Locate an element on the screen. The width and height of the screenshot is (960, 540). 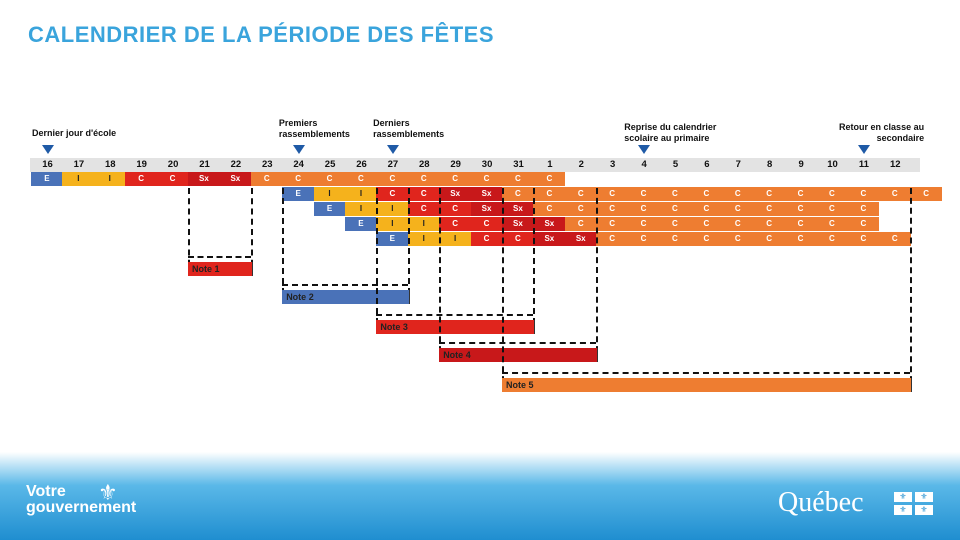
day-label-11: 11 is located at coordinates (863, 164).